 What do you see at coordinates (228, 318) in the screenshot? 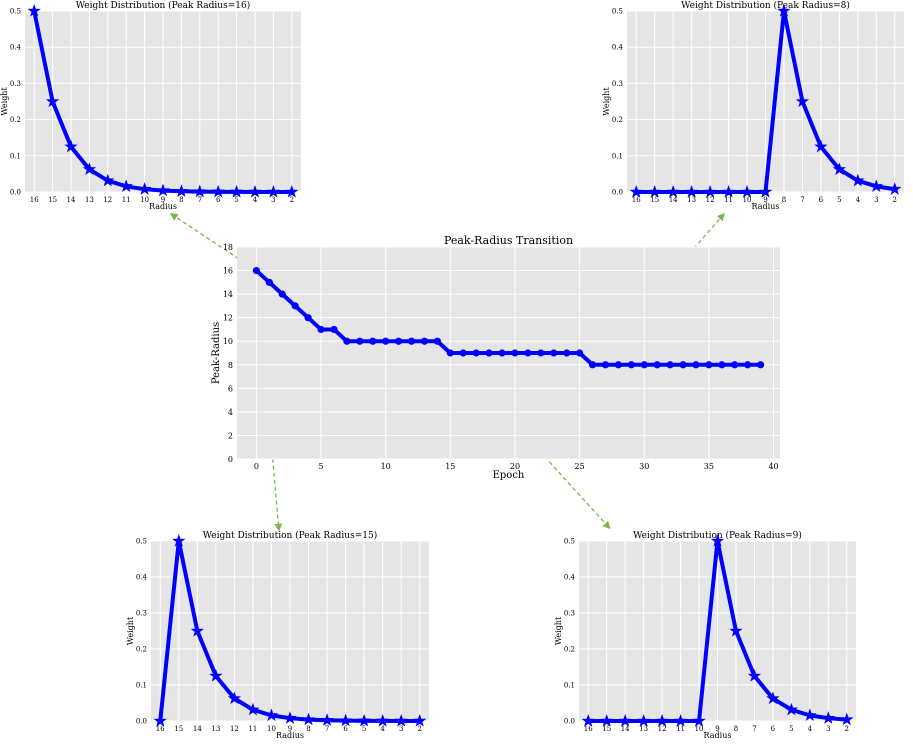
I see `y-tick-label: 12` at bounding box center [228, 318].